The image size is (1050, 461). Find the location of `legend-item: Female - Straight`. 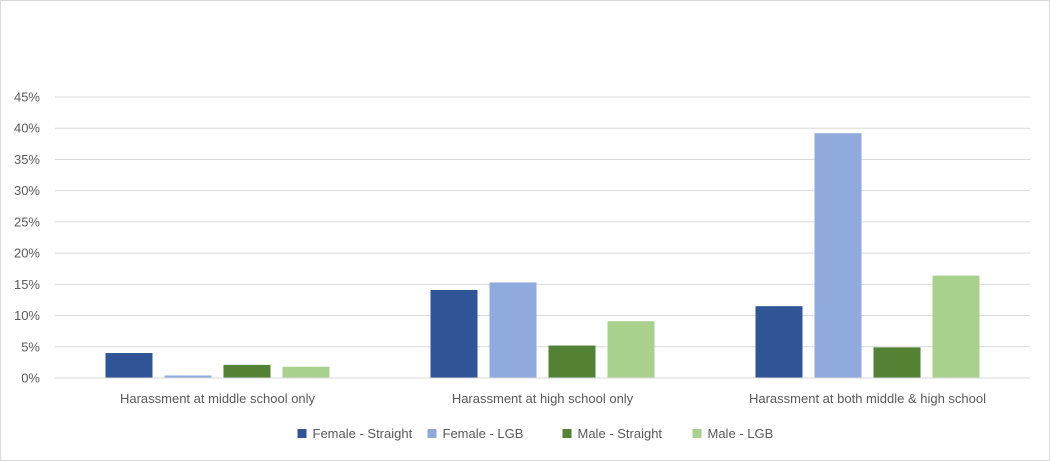

legend-item: Female - Straight is located at coordinates (355, 433).